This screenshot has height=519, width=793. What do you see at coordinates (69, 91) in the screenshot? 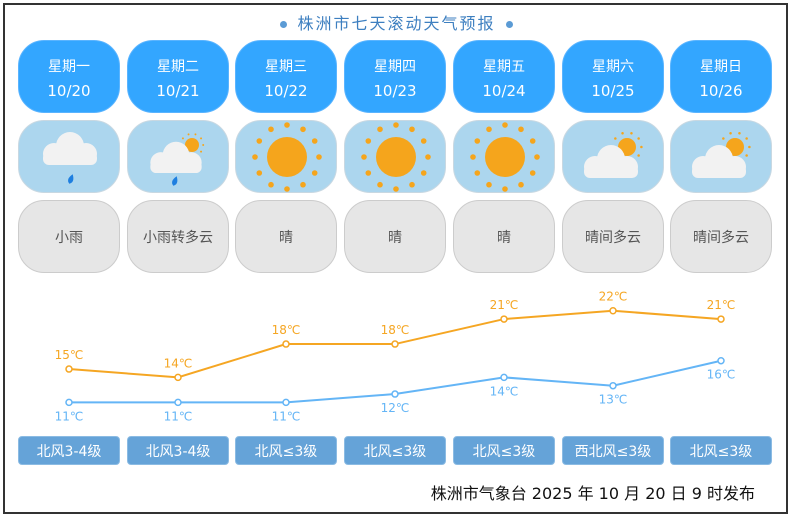
I see `date: 10/20` at bounding box center [69, 91].